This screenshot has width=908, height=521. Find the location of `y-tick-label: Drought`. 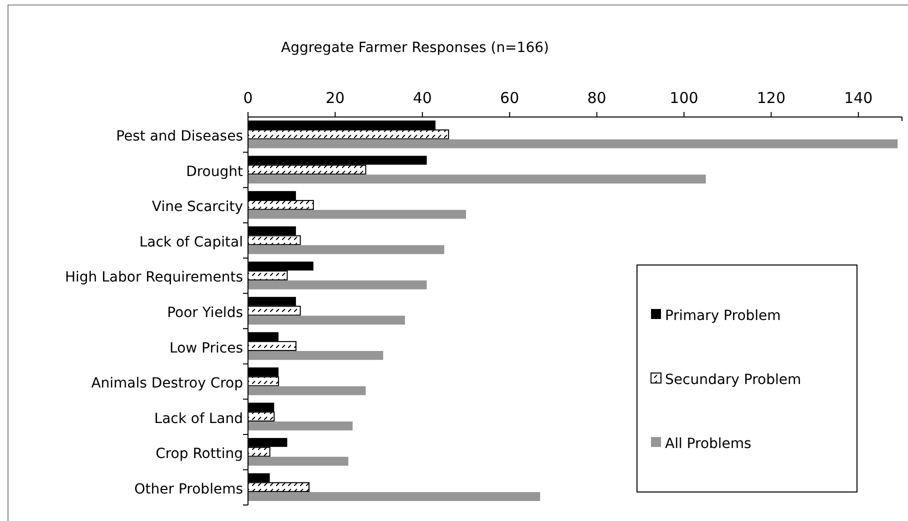

y-tick-label: Drought is located at coordinates (215, 172).